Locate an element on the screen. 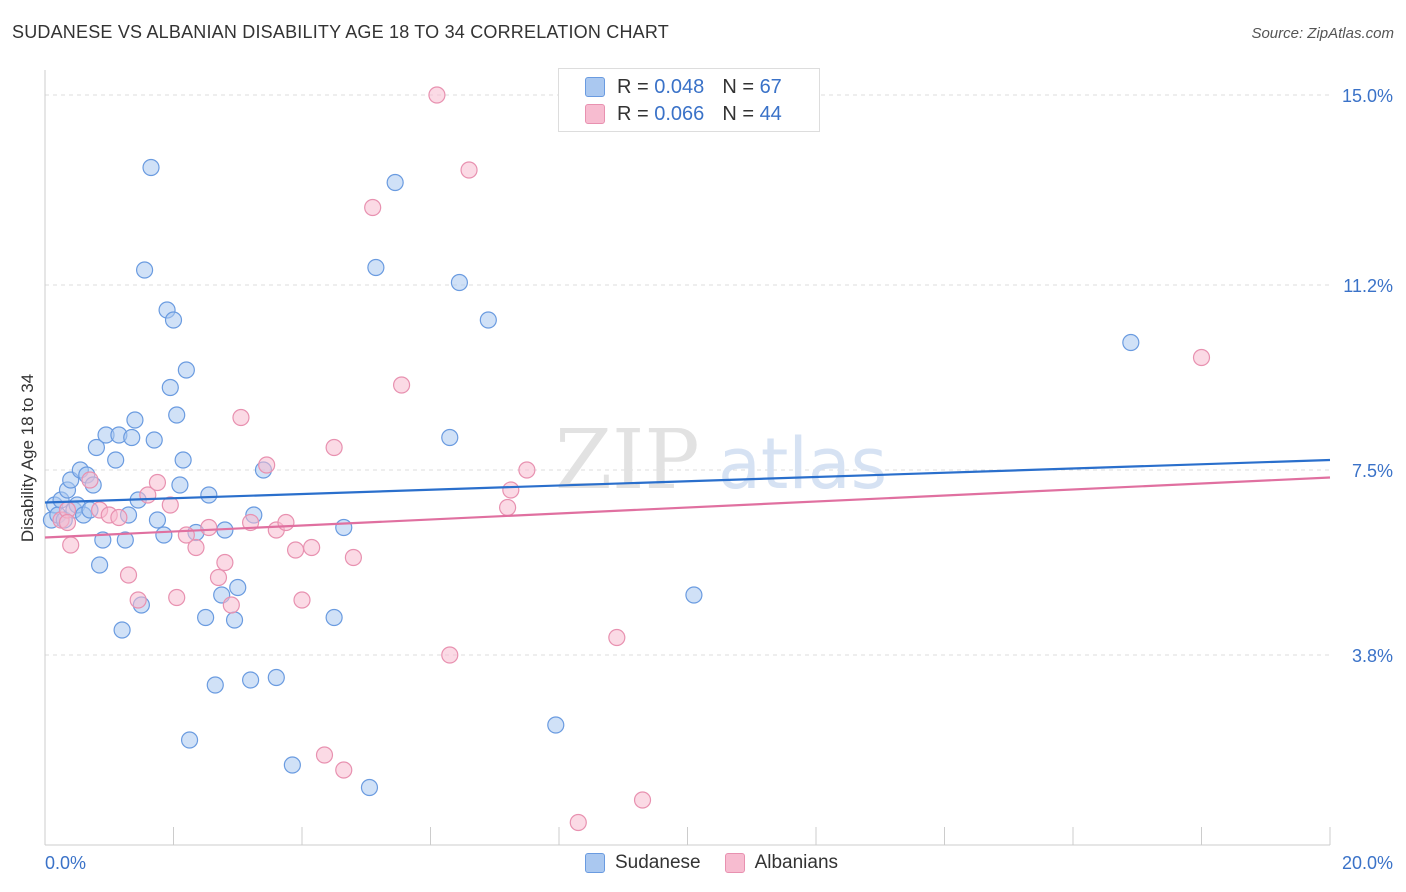 This screenshot has height=892, width=1406. legend-item-sudanese: Sudanese is located at coordinates (643, 863).